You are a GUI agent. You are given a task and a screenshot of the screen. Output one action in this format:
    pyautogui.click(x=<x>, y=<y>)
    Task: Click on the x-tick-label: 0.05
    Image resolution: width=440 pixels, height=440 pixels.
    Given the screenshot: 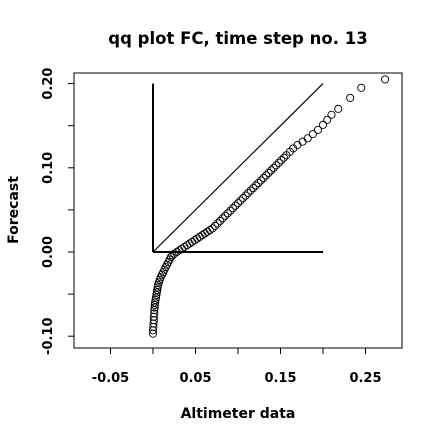 What is the action you would take?
    pyautogui.click(x=195, y=378)
    